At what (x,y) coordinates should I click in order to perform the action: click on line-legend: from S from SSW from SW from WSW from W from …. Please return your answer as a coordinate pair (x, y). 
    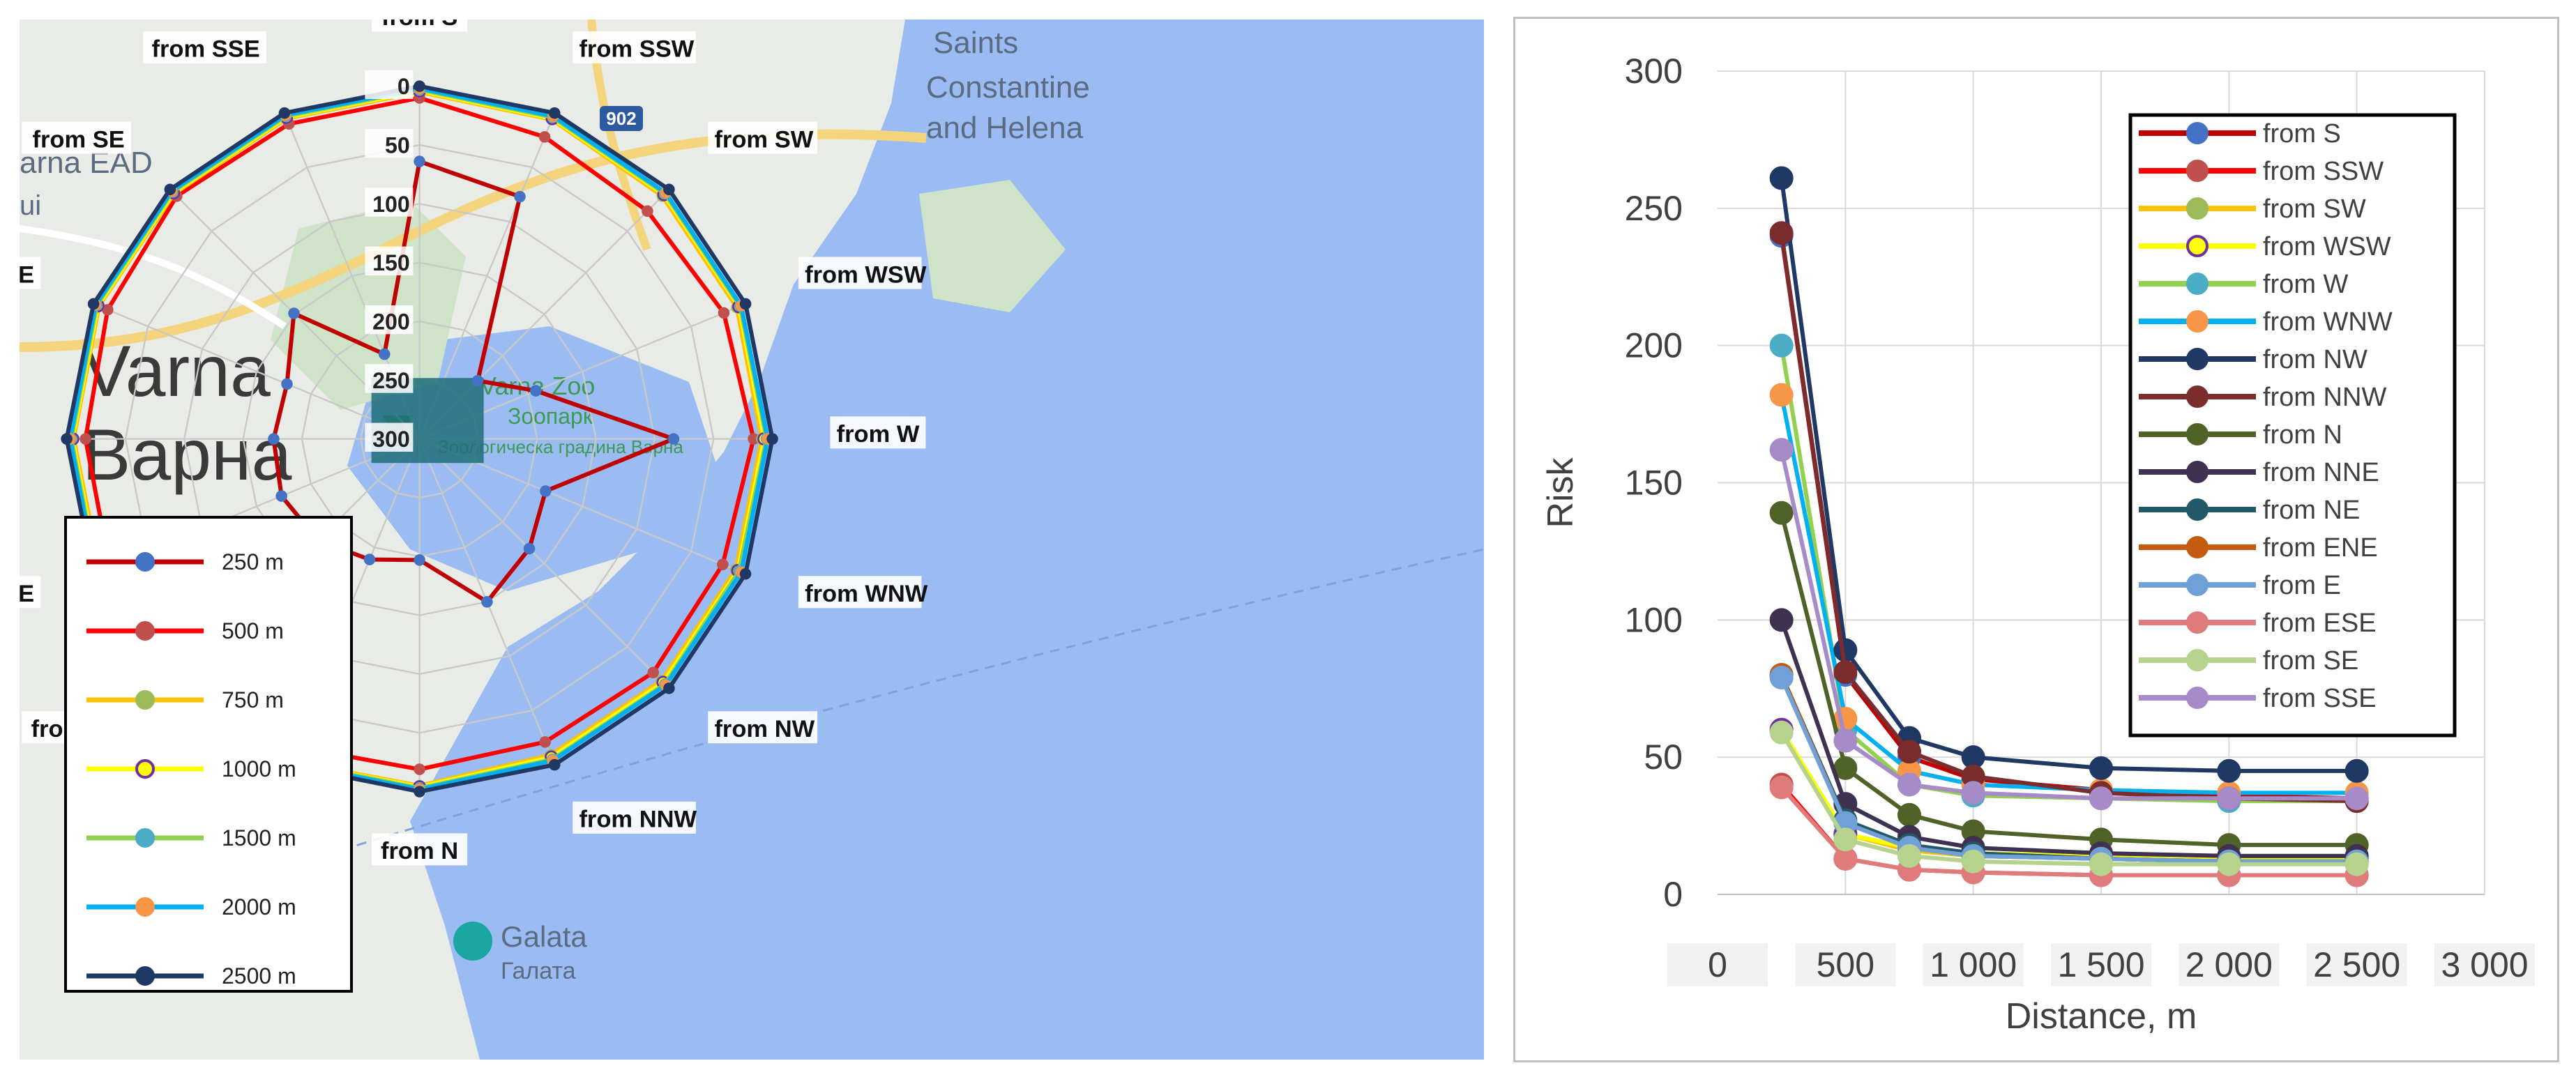
    Looking at the image, I should click on (2292, 425).